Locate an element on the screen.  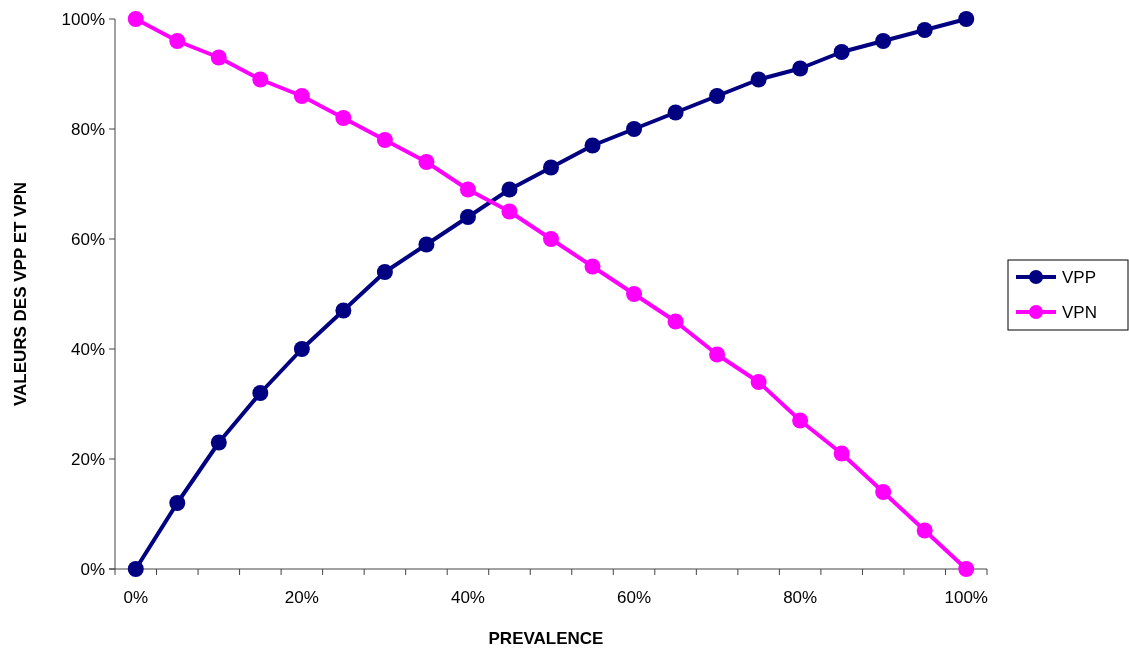
x-axis-title: PREVALENCE is located at coordinates (546, 638).